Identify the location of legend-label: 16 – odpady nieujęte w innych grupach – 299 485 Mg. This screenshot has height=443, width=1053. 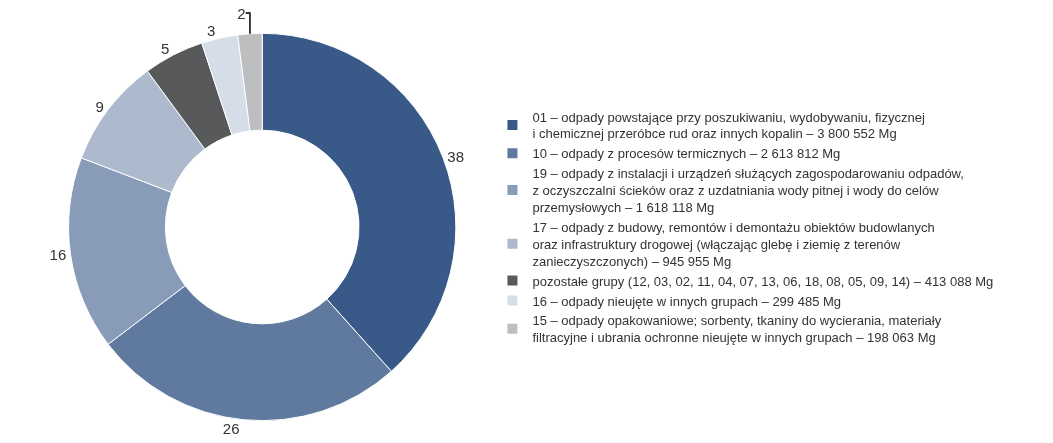
(687, 301).